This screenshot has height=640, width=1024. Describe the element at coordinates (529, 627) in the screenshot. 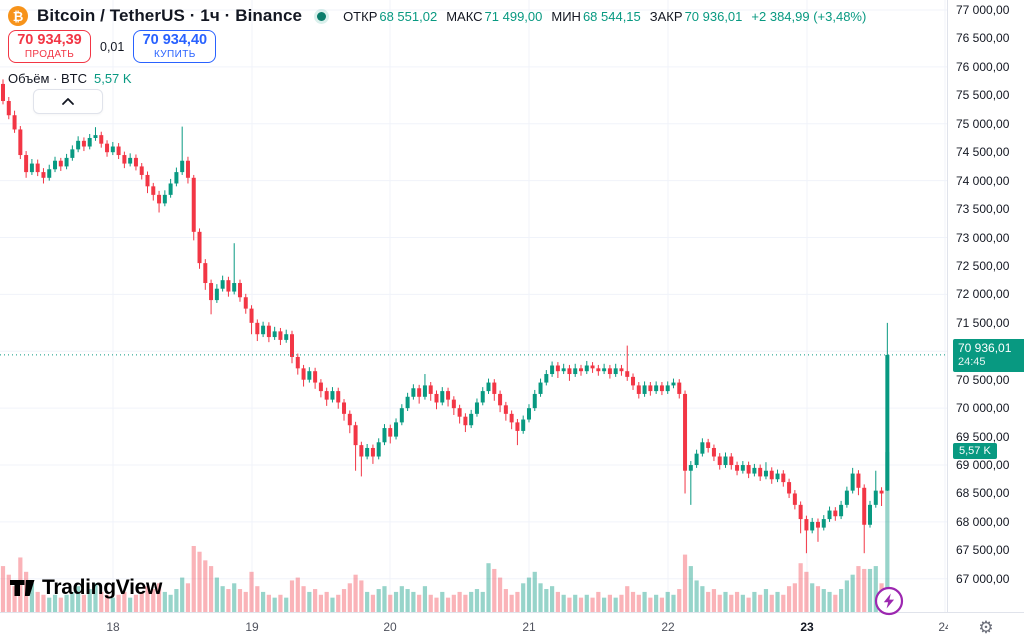

I see `time-axis-label: 21` at that location.